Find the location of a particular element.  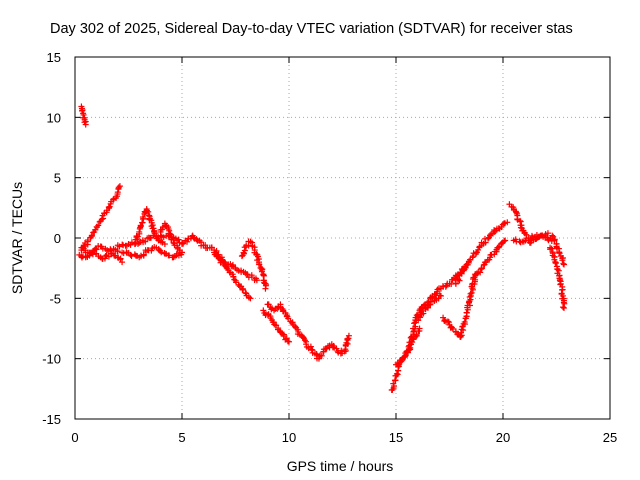

x-tick-label: 10 is located at coordinates (289, 437).